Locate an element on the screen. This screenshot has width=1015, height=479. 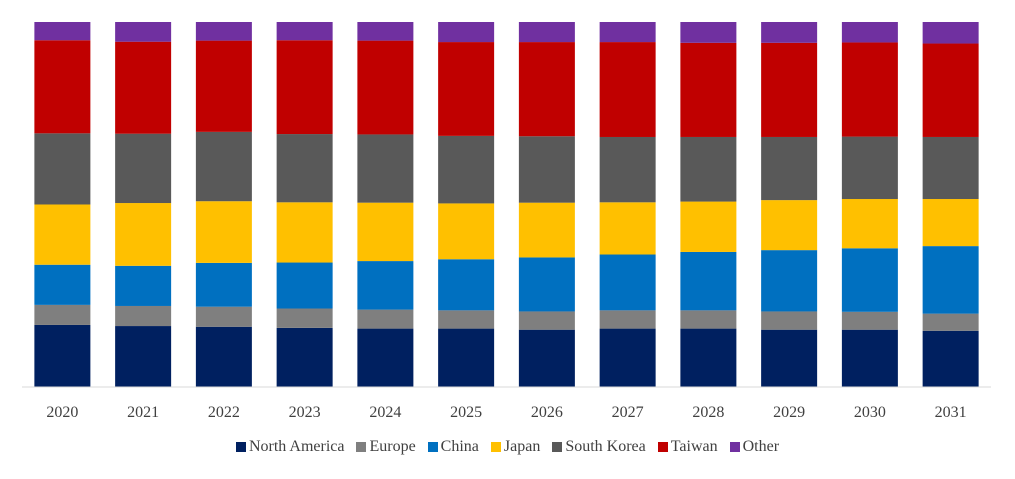
bar-segment-other-2021 is located at coordinates (143, 32).